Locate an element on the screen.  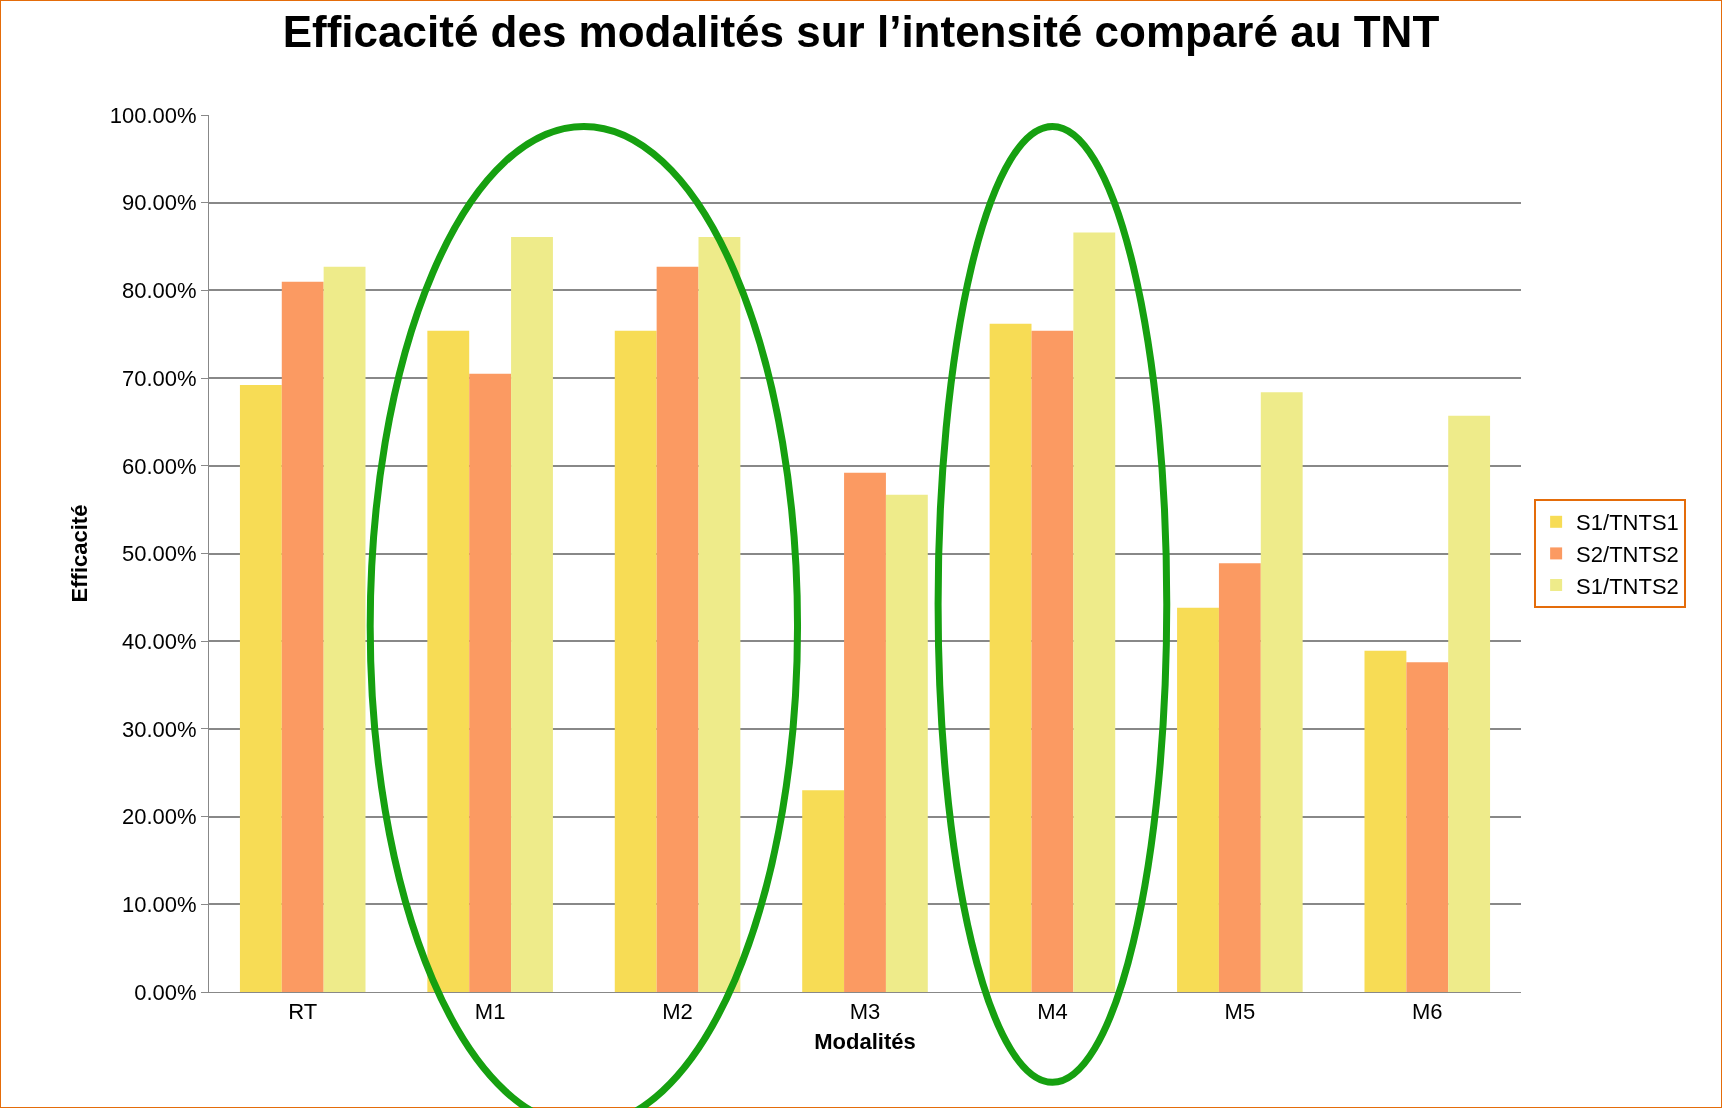
y-axis-title: Efficacité is located at coordinates (79, 553).